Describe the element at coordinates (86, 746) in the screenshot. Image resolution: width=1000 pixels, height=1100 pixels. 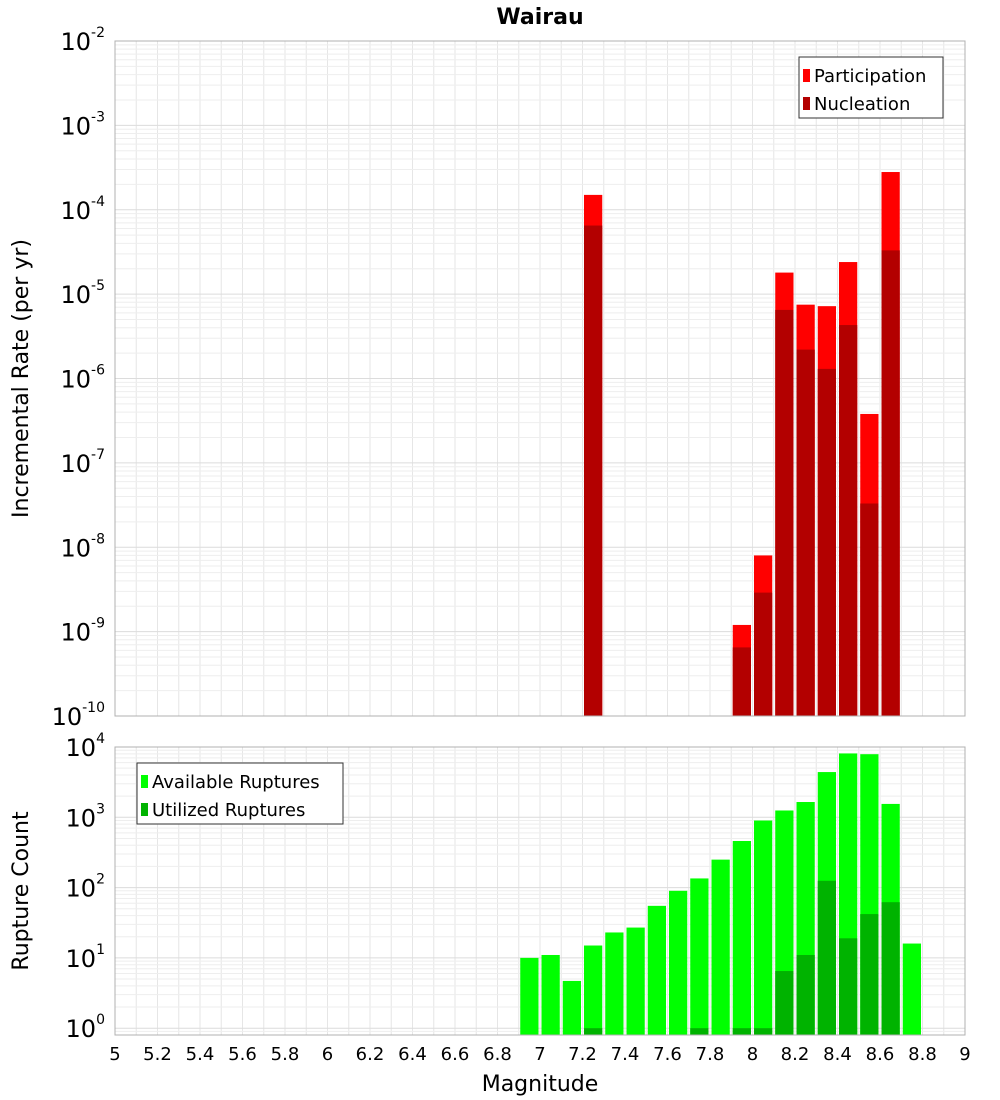
I see `y-tick-label: 10⁴` at that location.